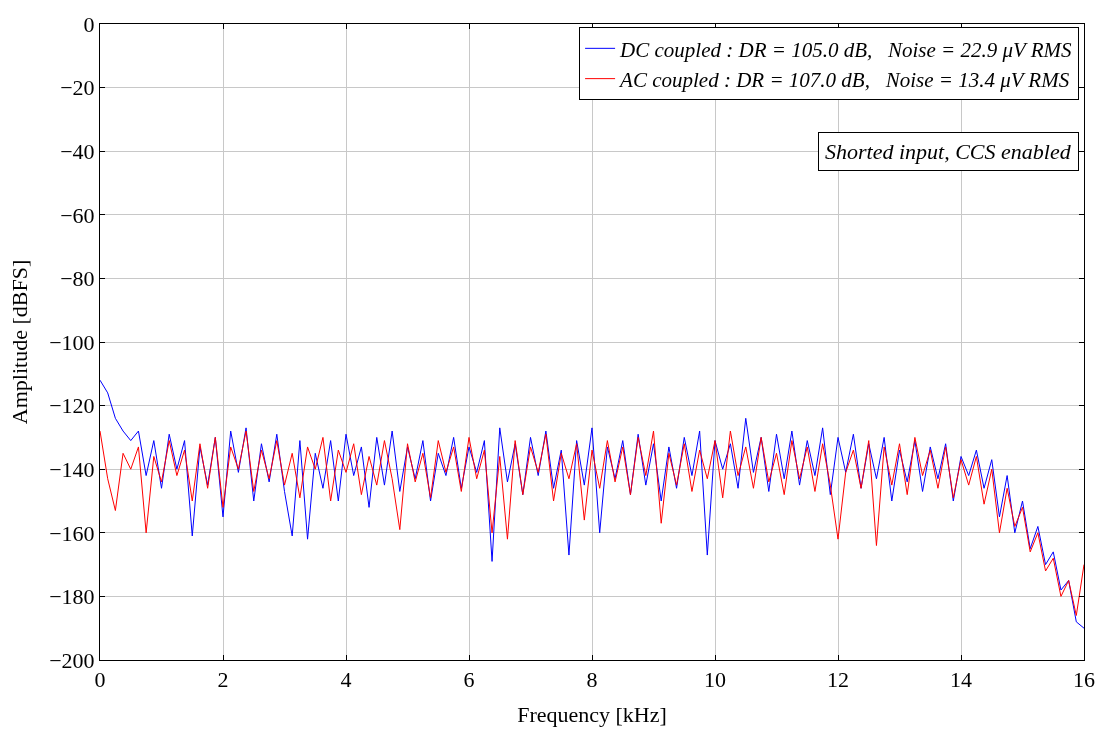 This screenshot has height=740, width=1107. What do you see at coordinates (715, 680) in the screenshot?
I see `x-tick-label: 10` at bounding box center [715, 680].